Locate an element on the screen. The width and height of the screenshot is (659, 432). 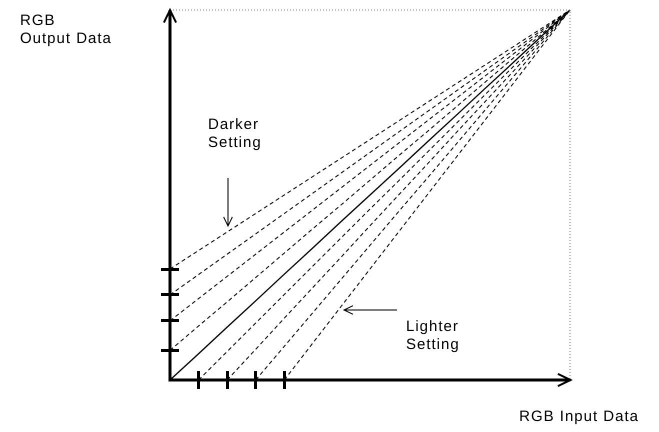
annotation: Lighter Setting is located at coordinates (433, 336).